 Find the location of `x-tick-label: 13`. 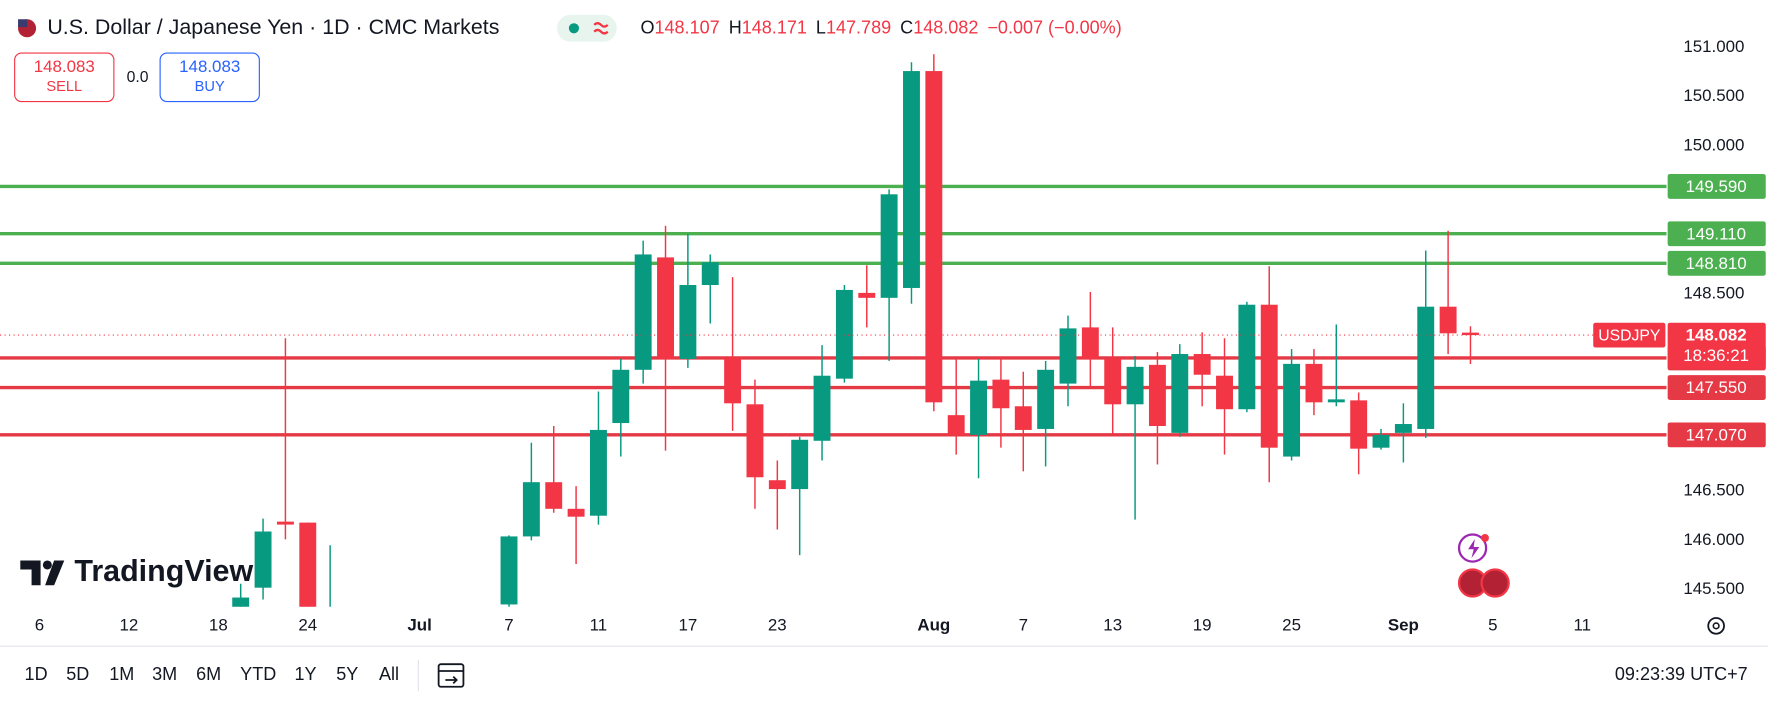

x-tick-label: 13 is located at coordinates (1112, 624).